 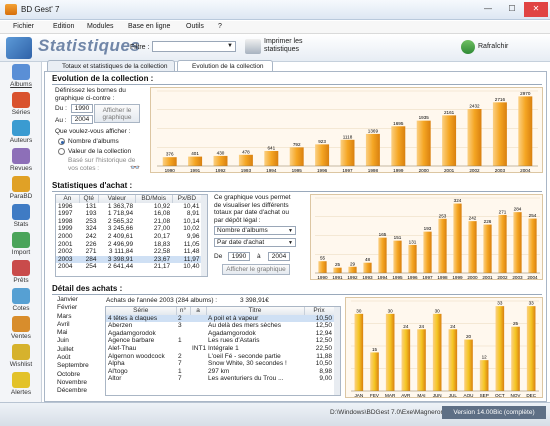 What do you see at coordinates (68, 199) in the screenshot?
I see `column-header: An` at bounding box center [68, 199].